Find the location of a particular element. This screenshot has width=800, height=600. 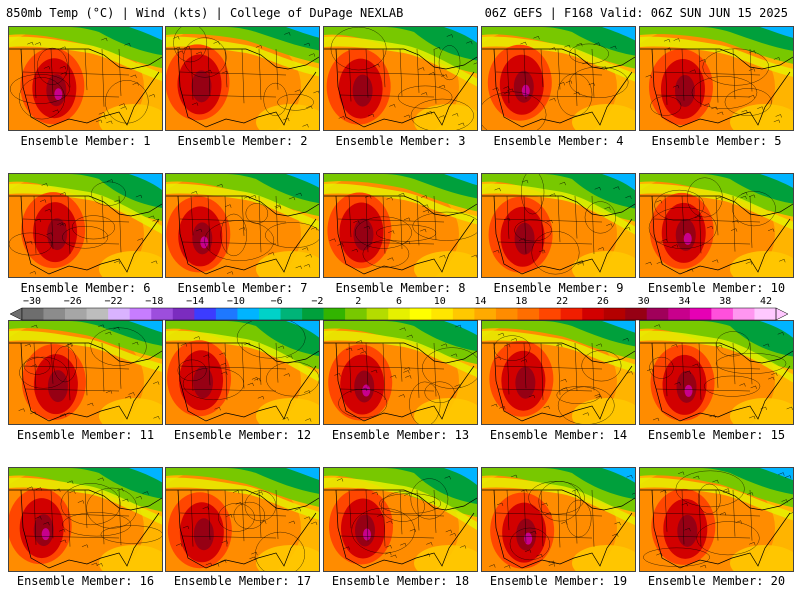

ensemble-member-label: Ensemble Member: 3 is located at coordinates (400, 141).